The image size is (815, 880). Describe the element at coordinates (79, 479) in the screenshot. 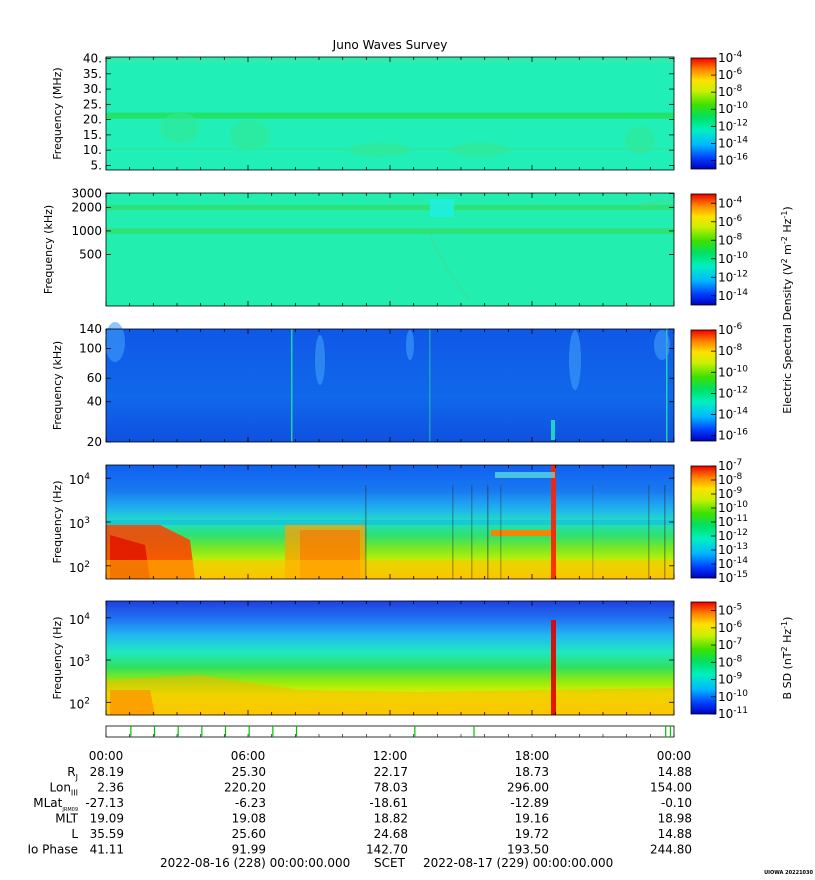

I see `y-tick-label-lfr-low-0: 10⁴` at that location.